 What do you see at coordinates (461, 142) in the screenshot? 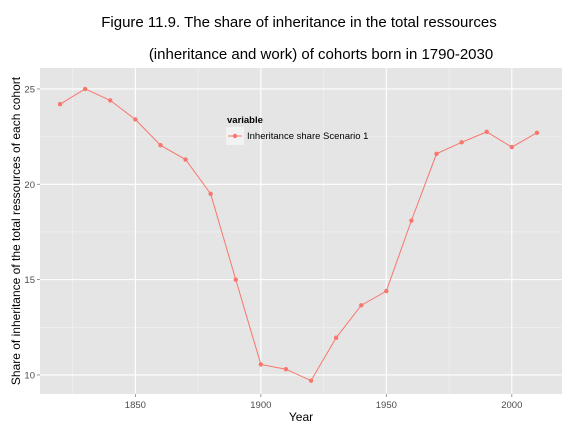
I see `data-point-1980` at bounding box center [461, 142].